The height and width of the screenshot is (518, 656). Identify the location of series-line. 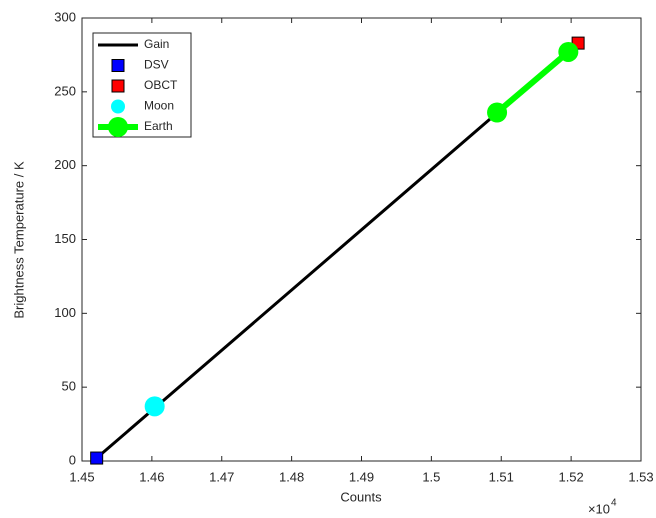
(533, 82).